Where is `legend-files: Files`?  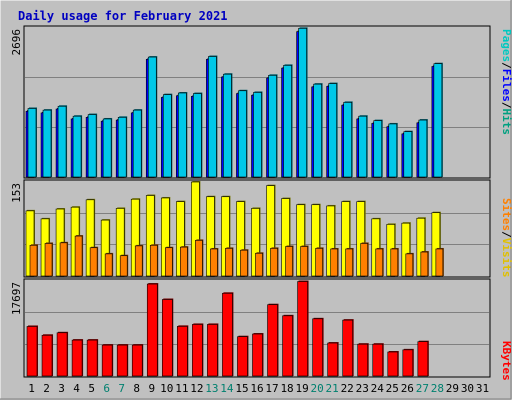
legend-files: Files is located at coordinates (506, 85).